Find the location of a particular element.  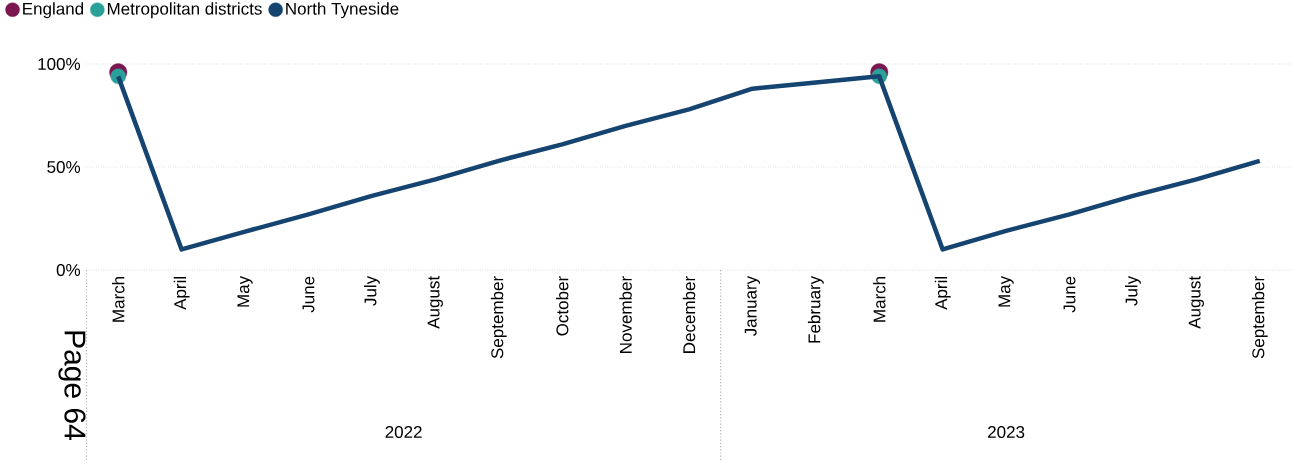

x-tick-label: February is located at coordinates (815, 309).